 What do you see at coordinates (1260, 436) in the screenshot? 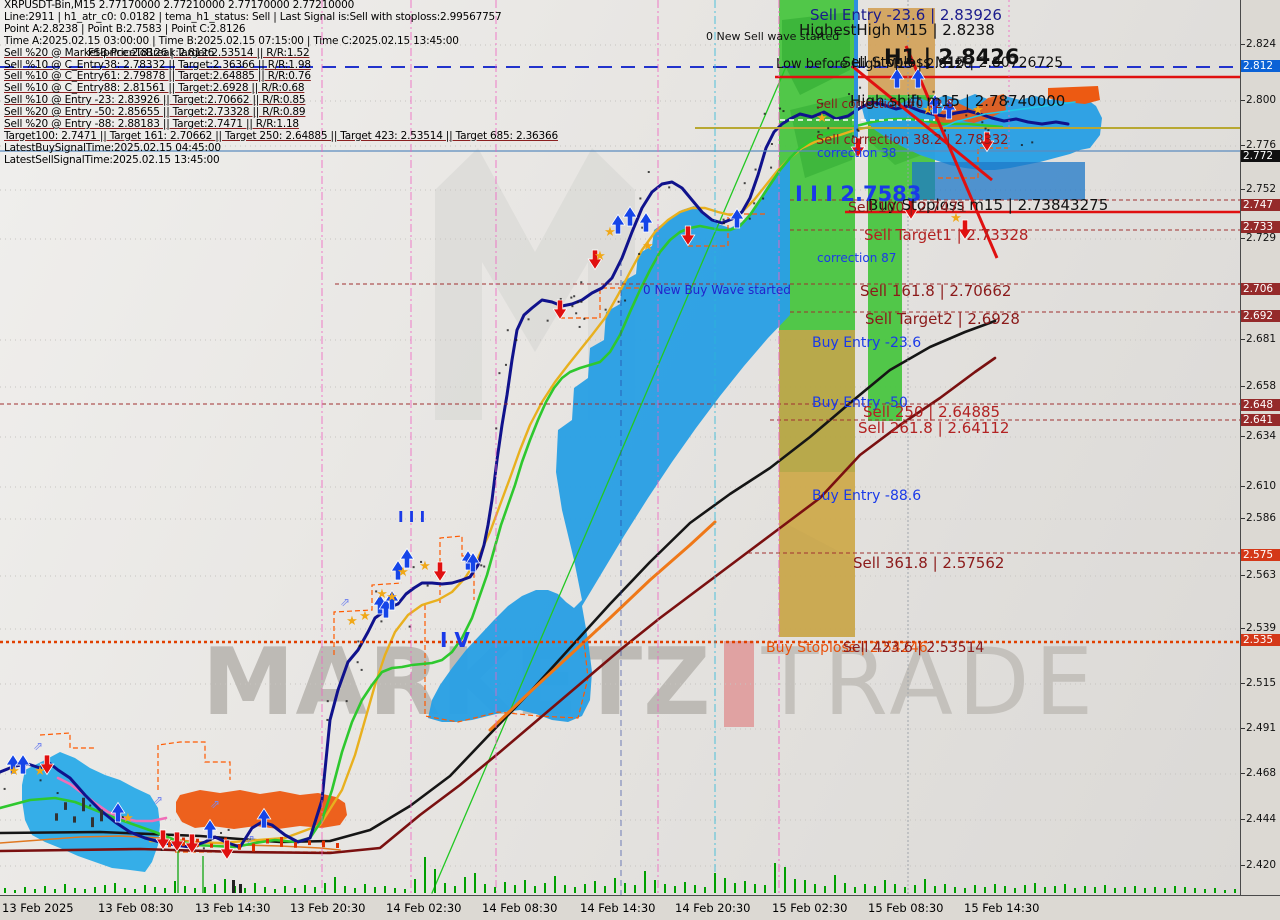
I see `price-axis-label: 2.634` at bounding box center [1260, 436].